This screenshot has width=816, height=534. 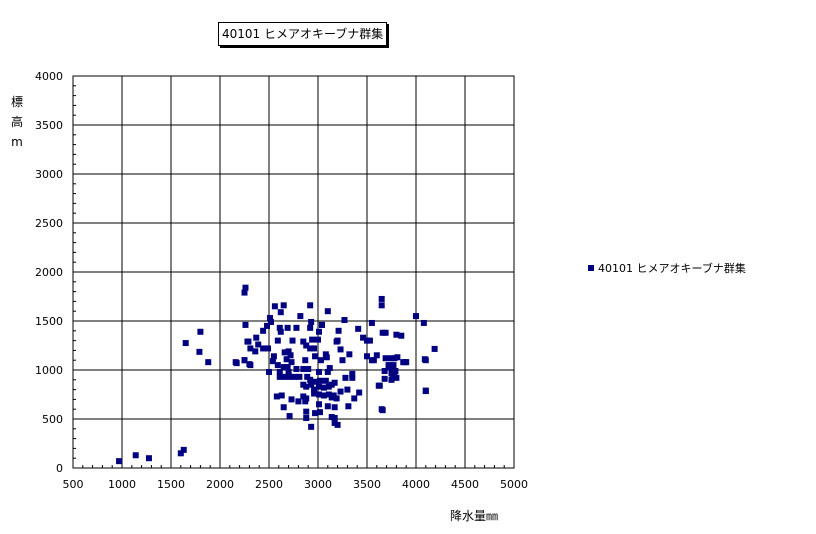 I want to click on y-tick-label: 2500, so click(x=49, y=223).